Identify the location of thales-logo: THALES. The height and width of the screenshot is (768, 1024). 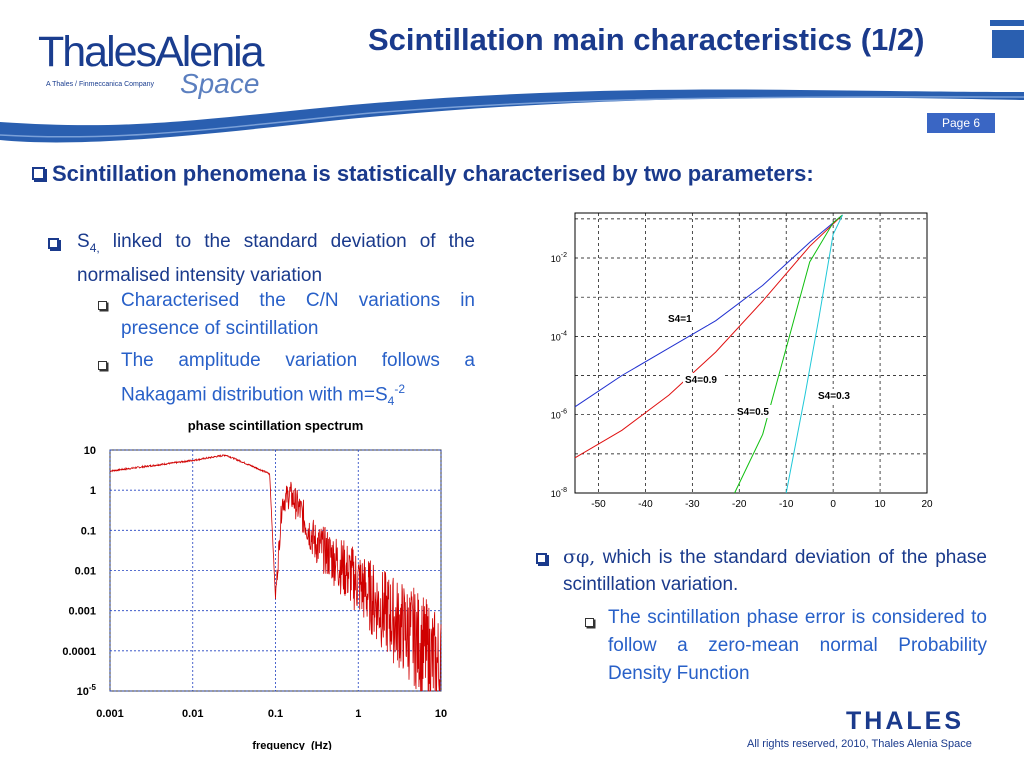
(905, 721).